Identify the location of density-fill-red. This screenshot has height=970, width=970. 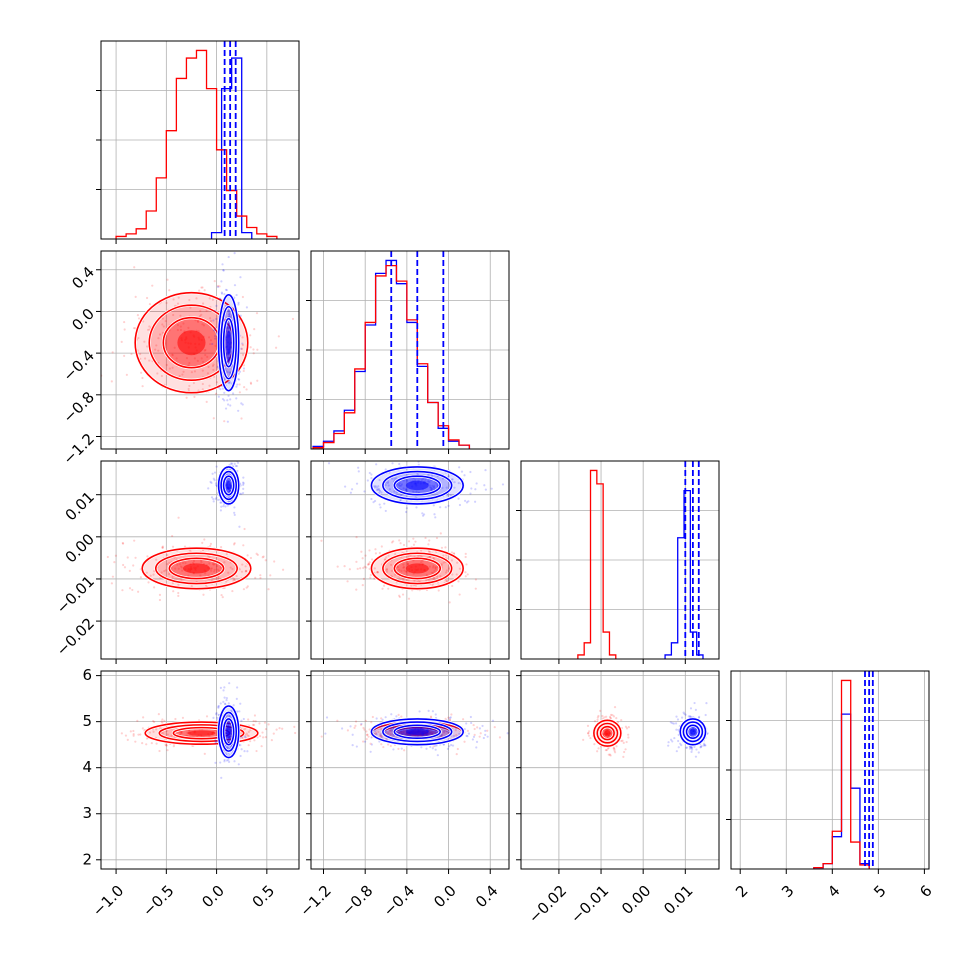
(191, 343).